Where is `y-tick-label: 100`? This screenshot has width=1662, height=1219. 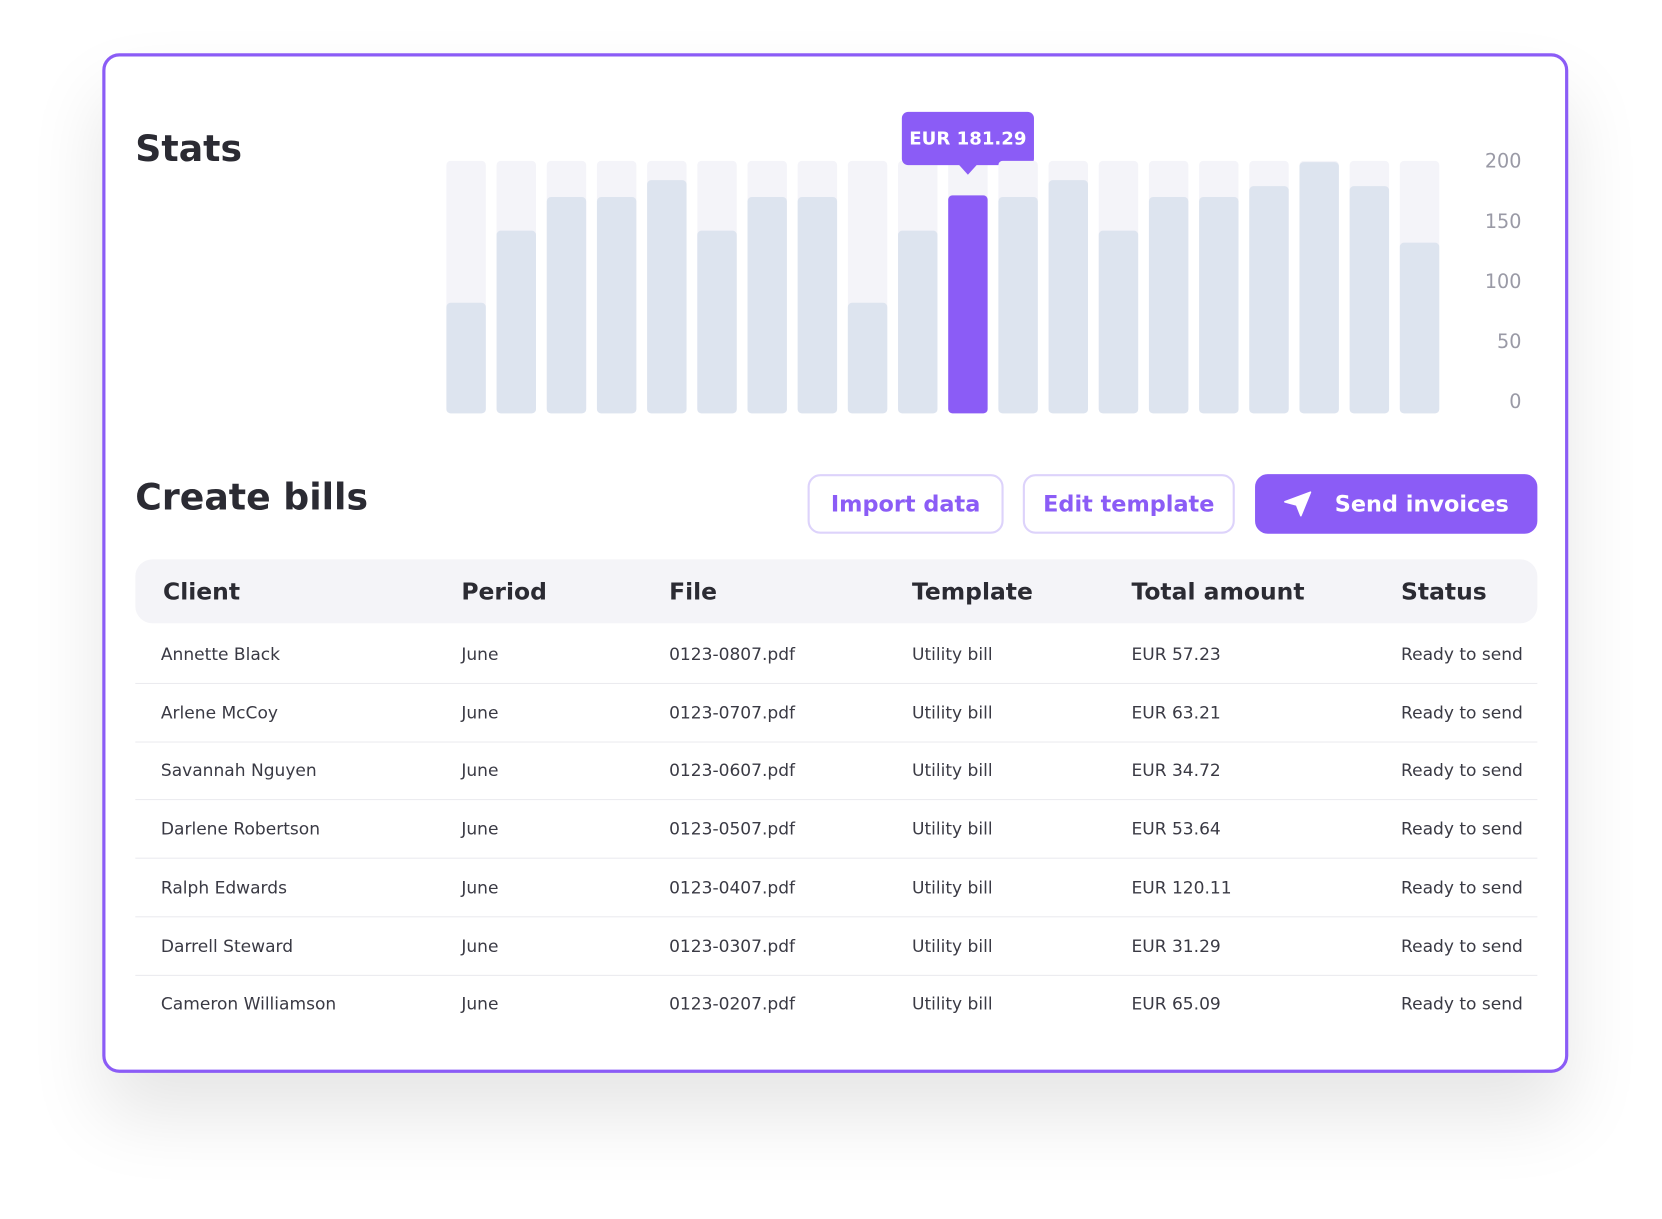
y-tick-label: 100 is located at coordinates (1503, 281).